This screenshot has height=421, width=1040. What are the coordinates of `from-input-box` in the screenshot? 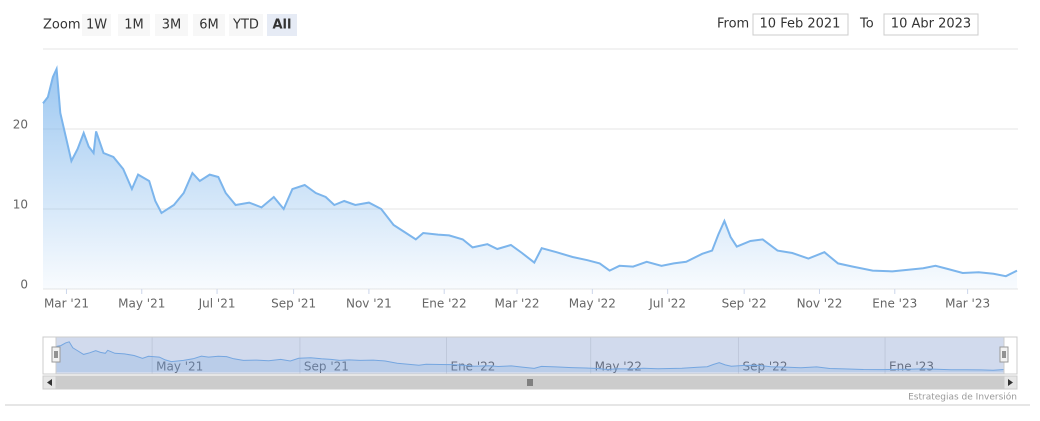 It's located at (800, 24).